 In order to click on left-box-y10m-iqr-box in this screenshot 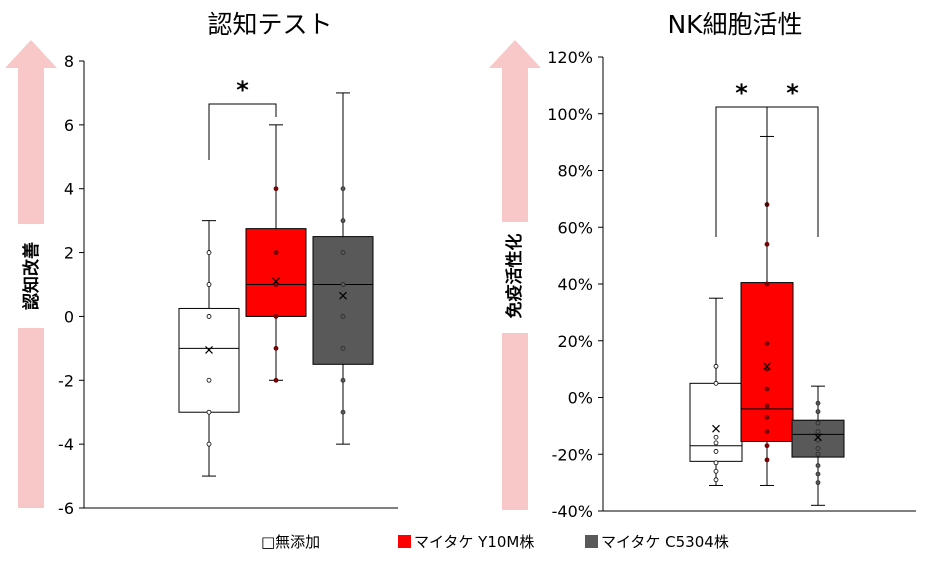, I will do `click(276, 272)`.